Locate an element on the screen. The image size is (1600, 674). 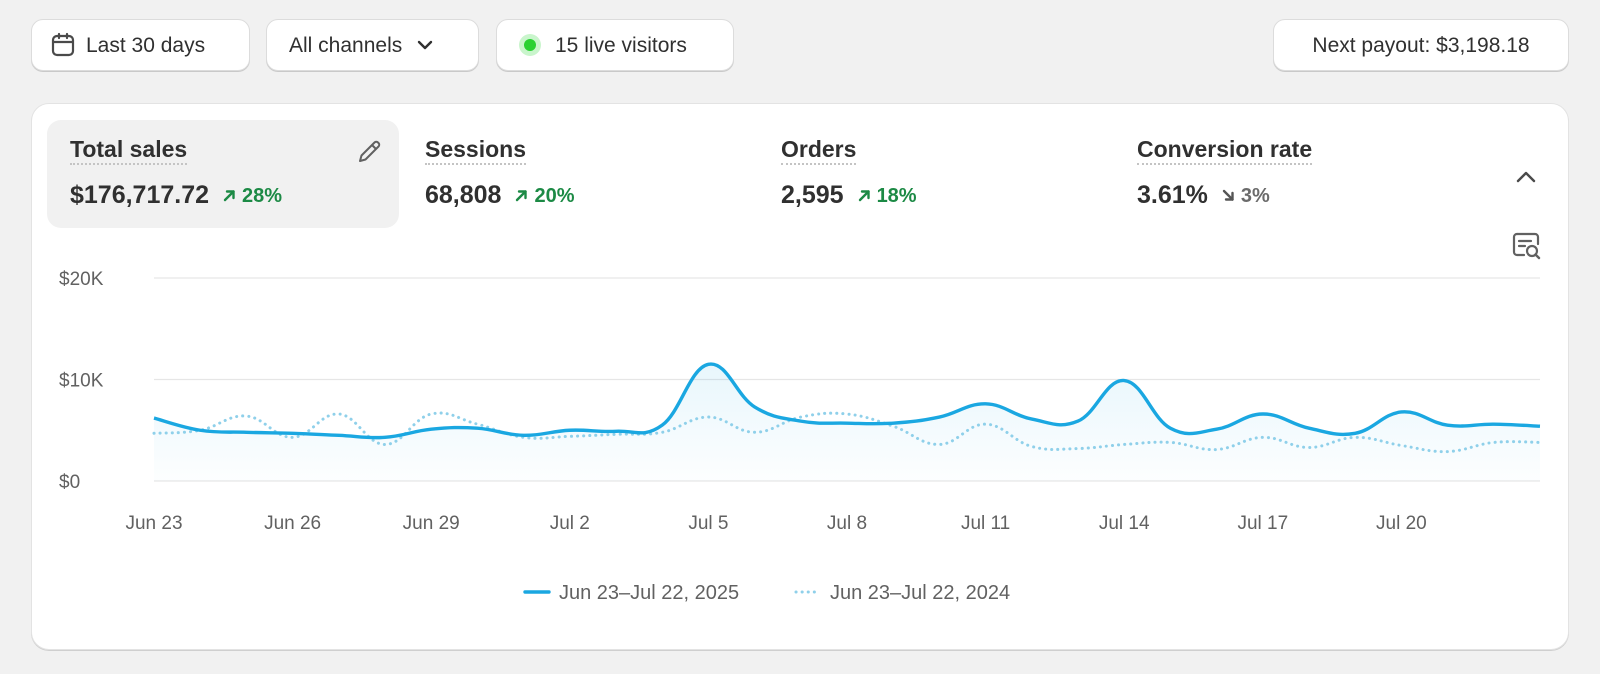
metric-delta-text: 3% is located at coordinates (1255, 195).